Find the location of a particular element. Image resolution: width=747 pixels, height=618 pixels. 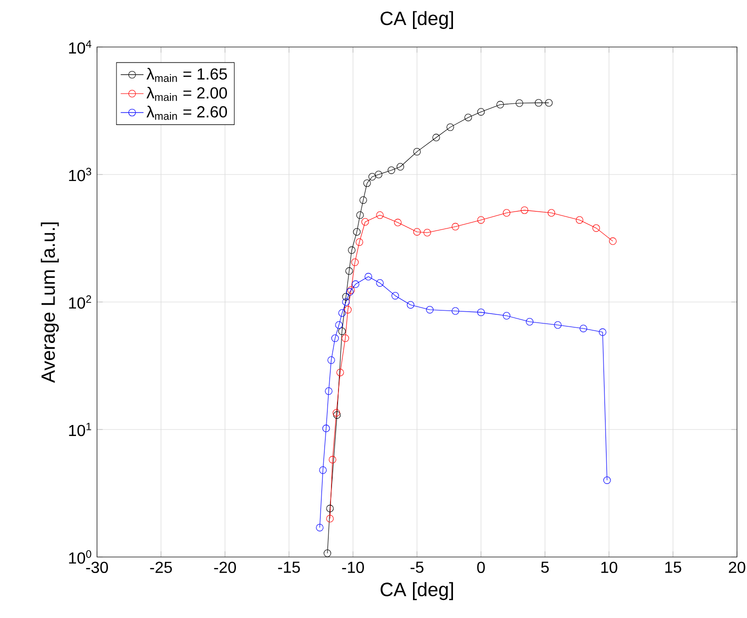

legend-label: λ$_{main}$ = 1.65 is located at coordinates (186, 75).